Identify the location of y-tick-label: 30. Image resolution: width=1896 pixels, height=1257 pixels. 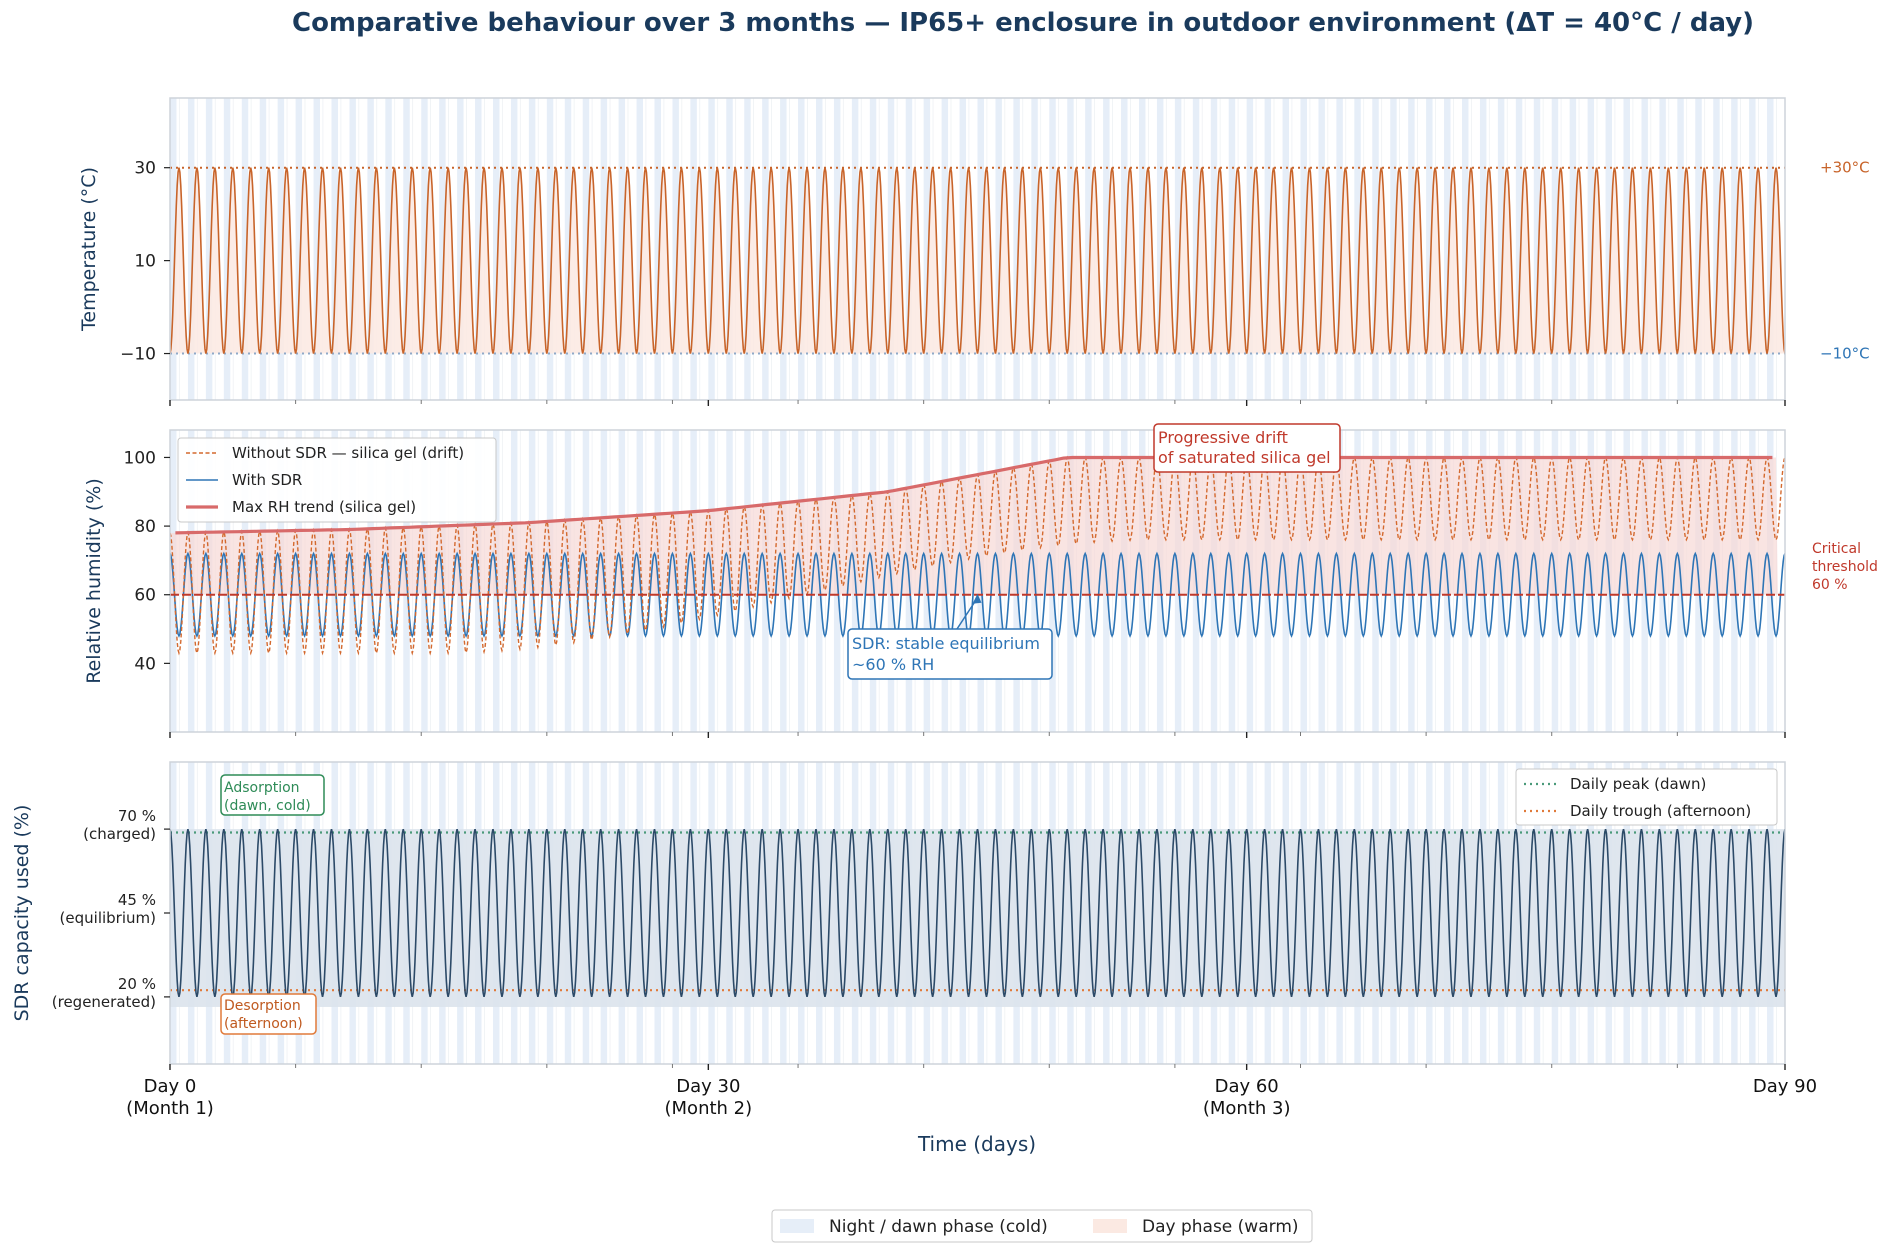
(145, 169).